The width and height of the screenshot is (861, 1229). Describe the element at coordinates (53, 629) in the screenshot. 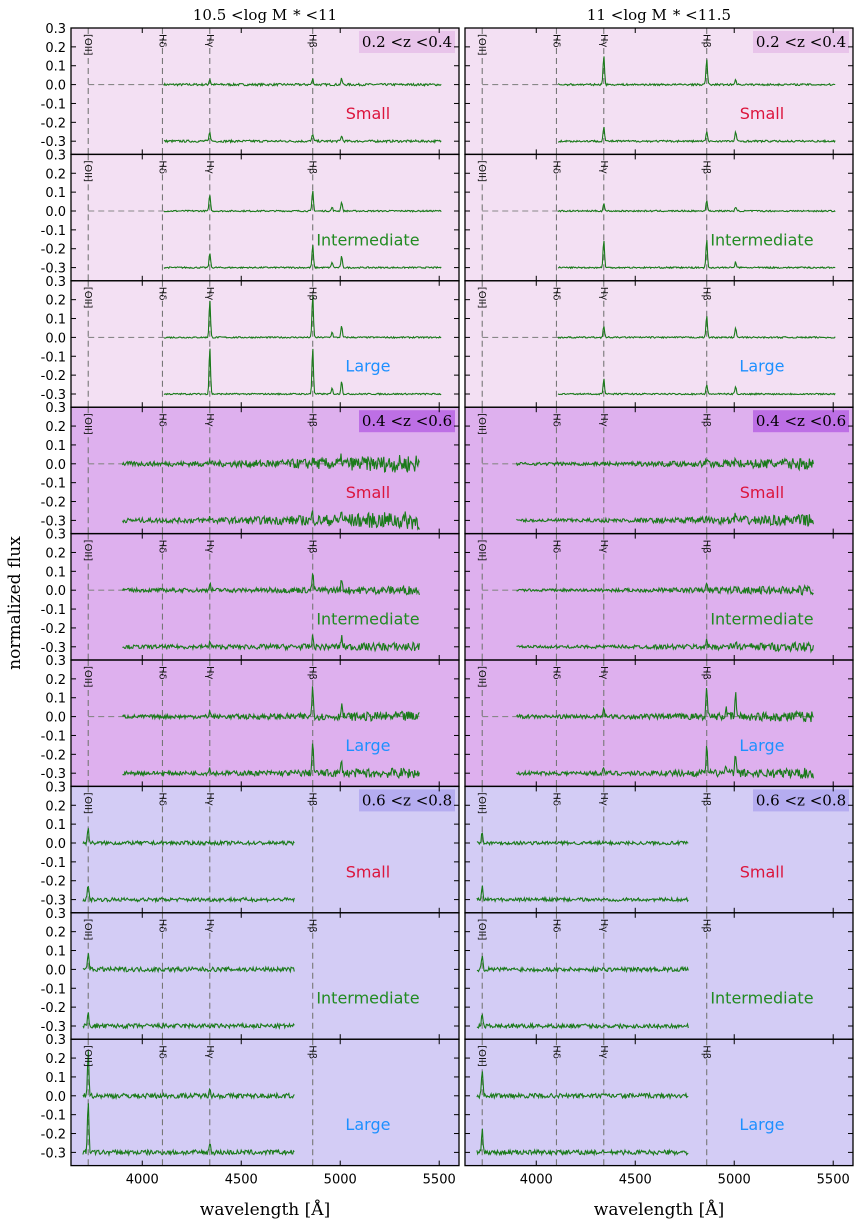

I see `y-tick-label: -0.2` at that location.